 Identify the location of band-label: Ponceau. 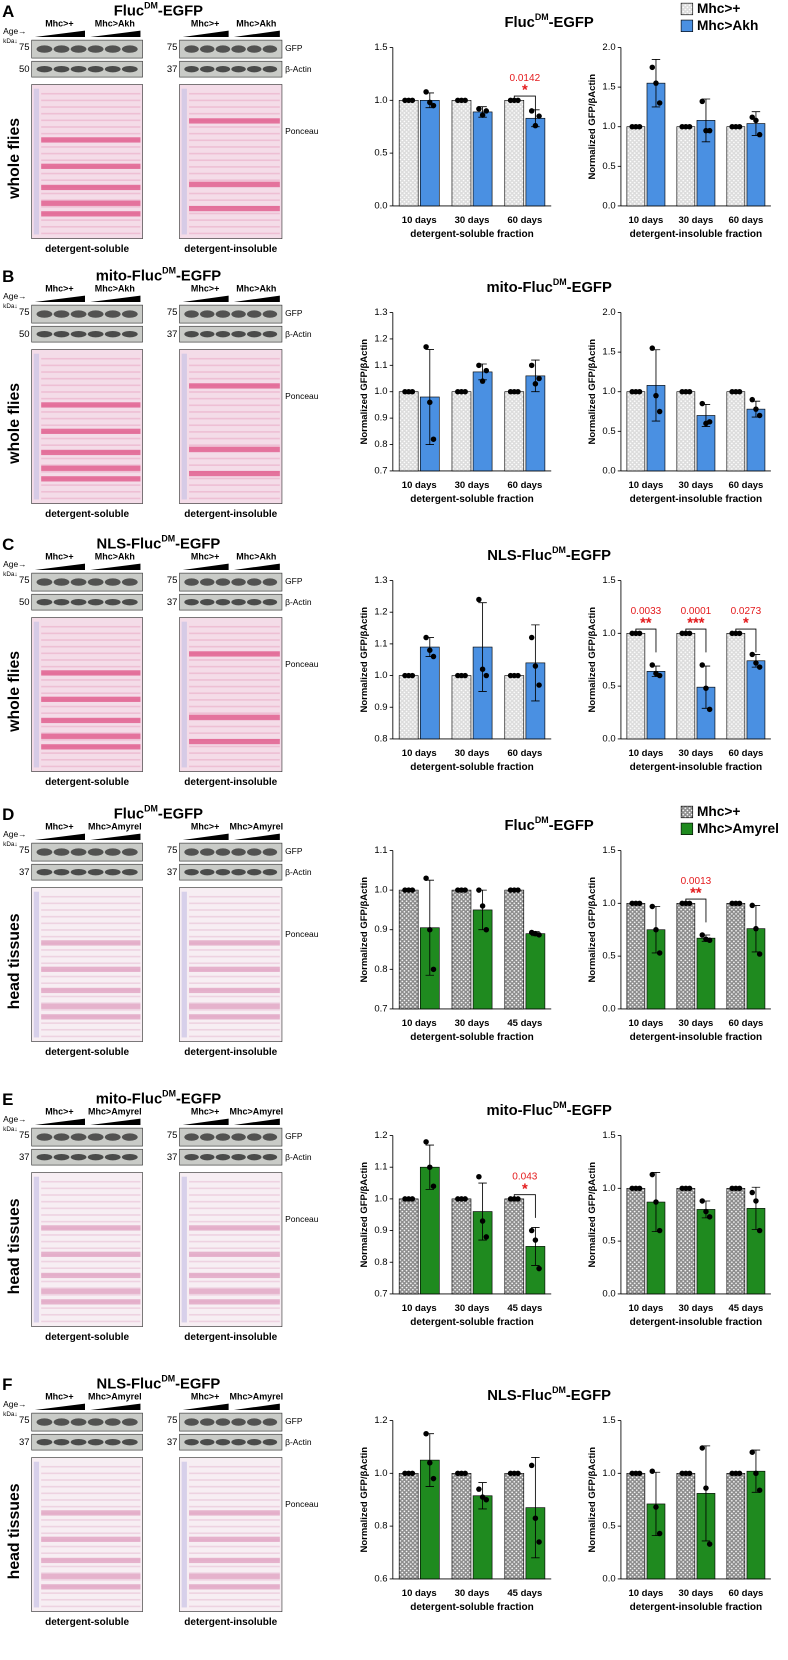
(302, 934).